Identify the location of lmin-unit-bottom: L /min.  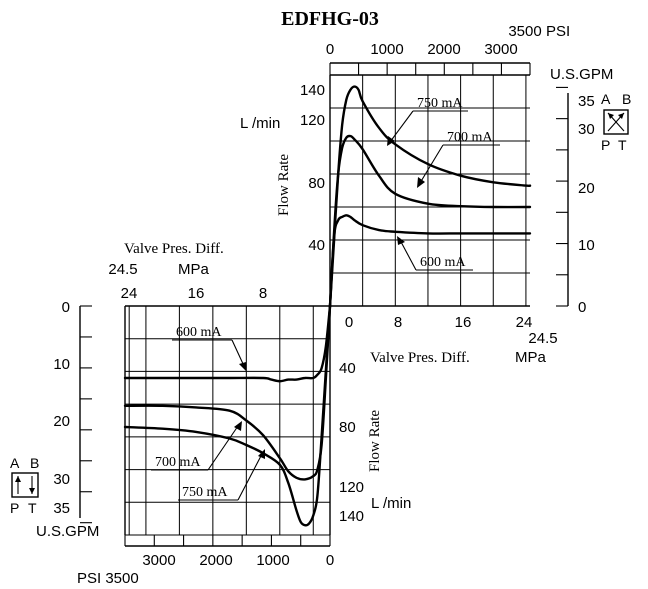
(391, 503).